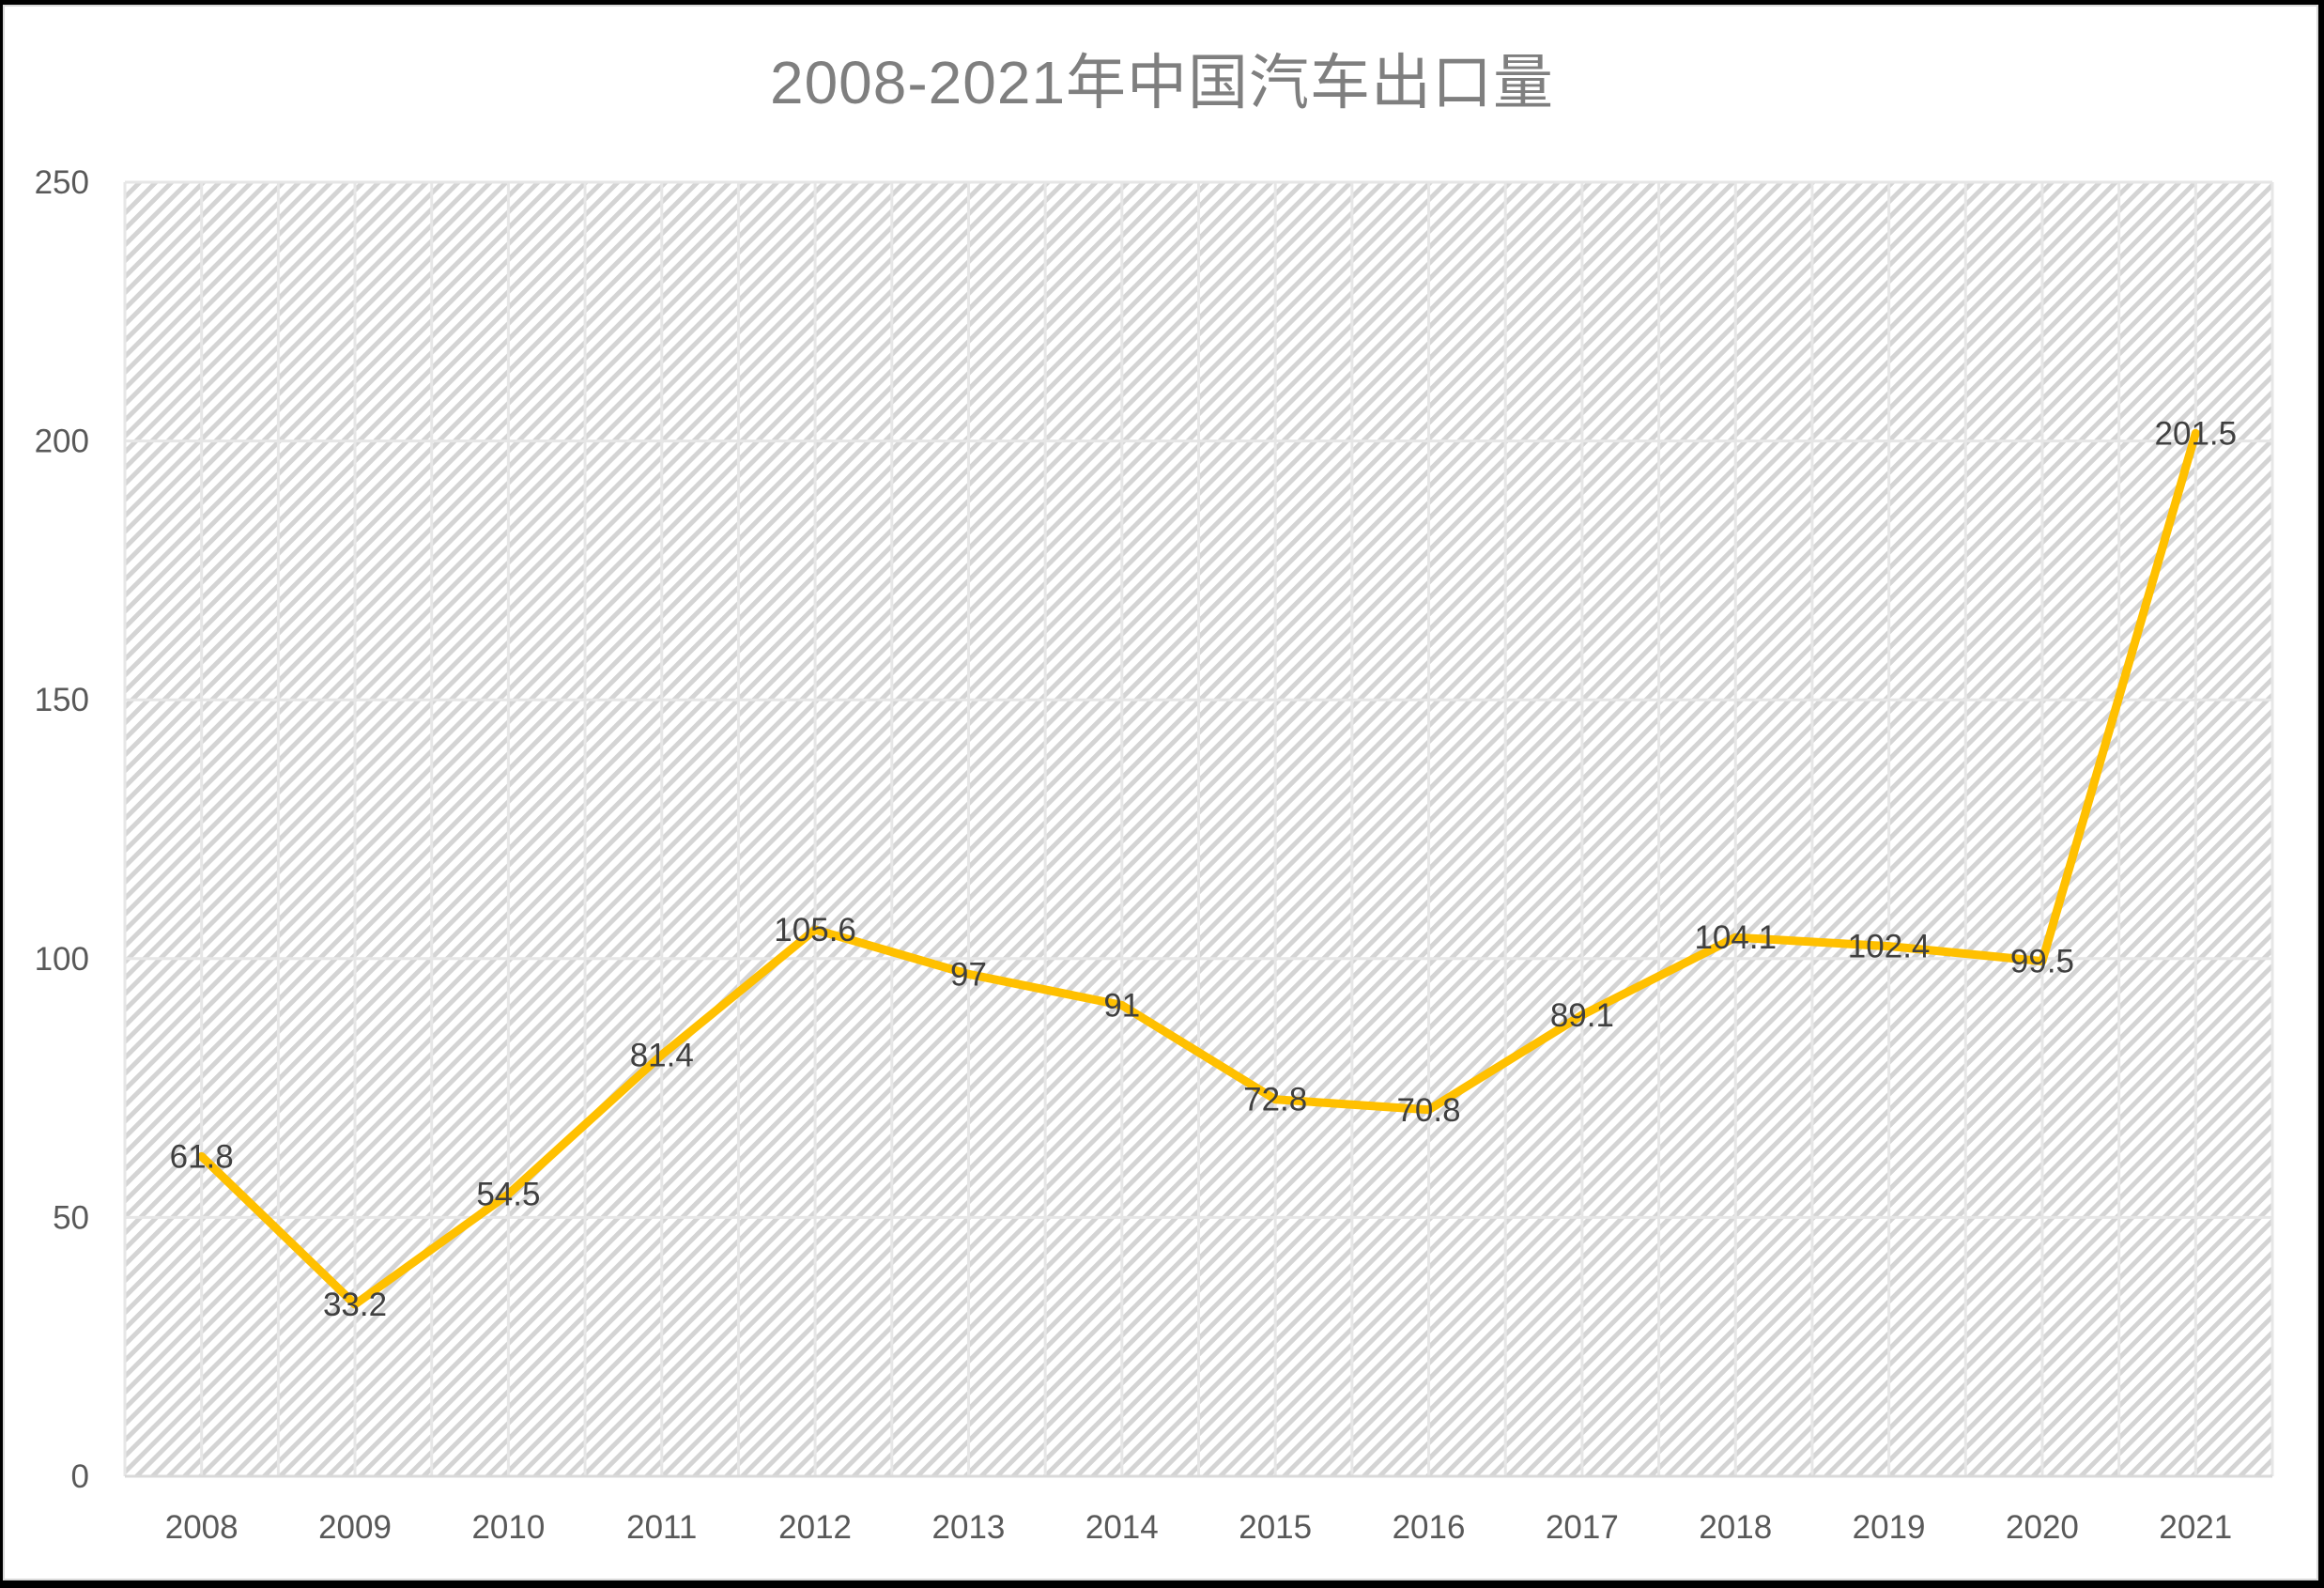  I want to click on data-label: 105.6, so click(815, 930).